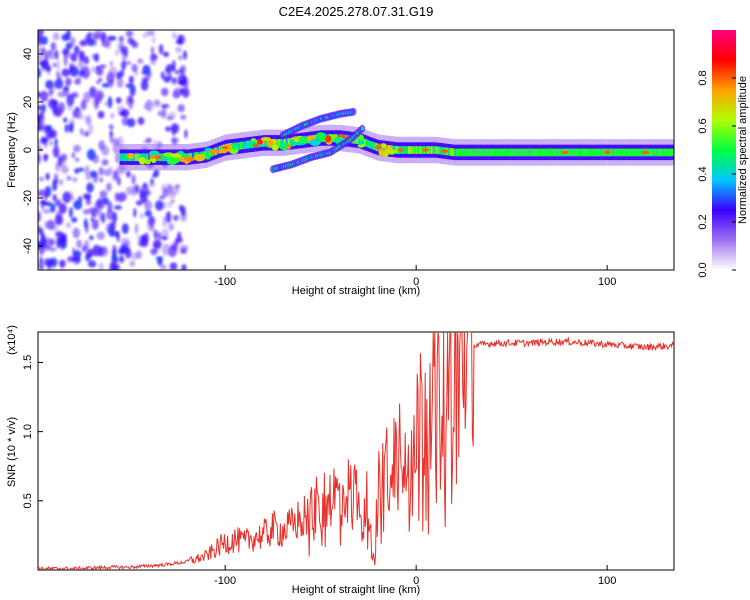 This screenshot has height=600, width=750. Describe the element at coordinates (28, 246) in the screenshot. I see `spectrogram-y-tick-label: -40` at that location.